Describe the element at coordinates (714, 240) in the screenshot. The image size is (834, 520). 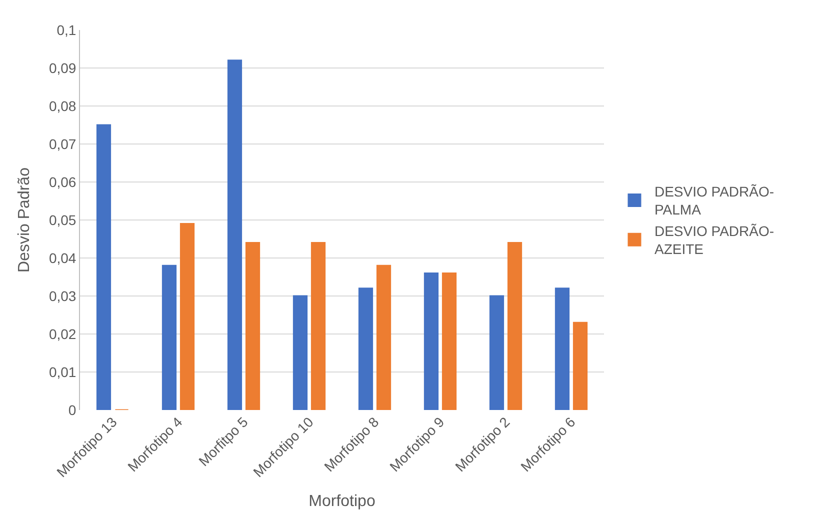
I see `legend-label: DESVIO PADRÃO-AZEITE` at that location.